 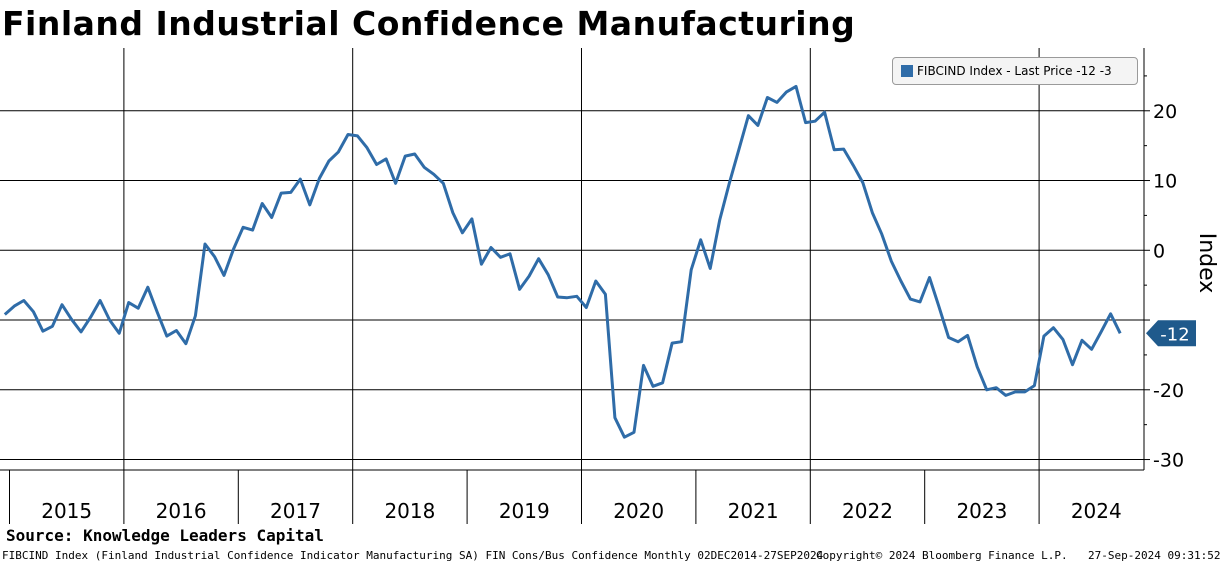 I want to click on last-value-text: -12, so click(x=1174, y=334).